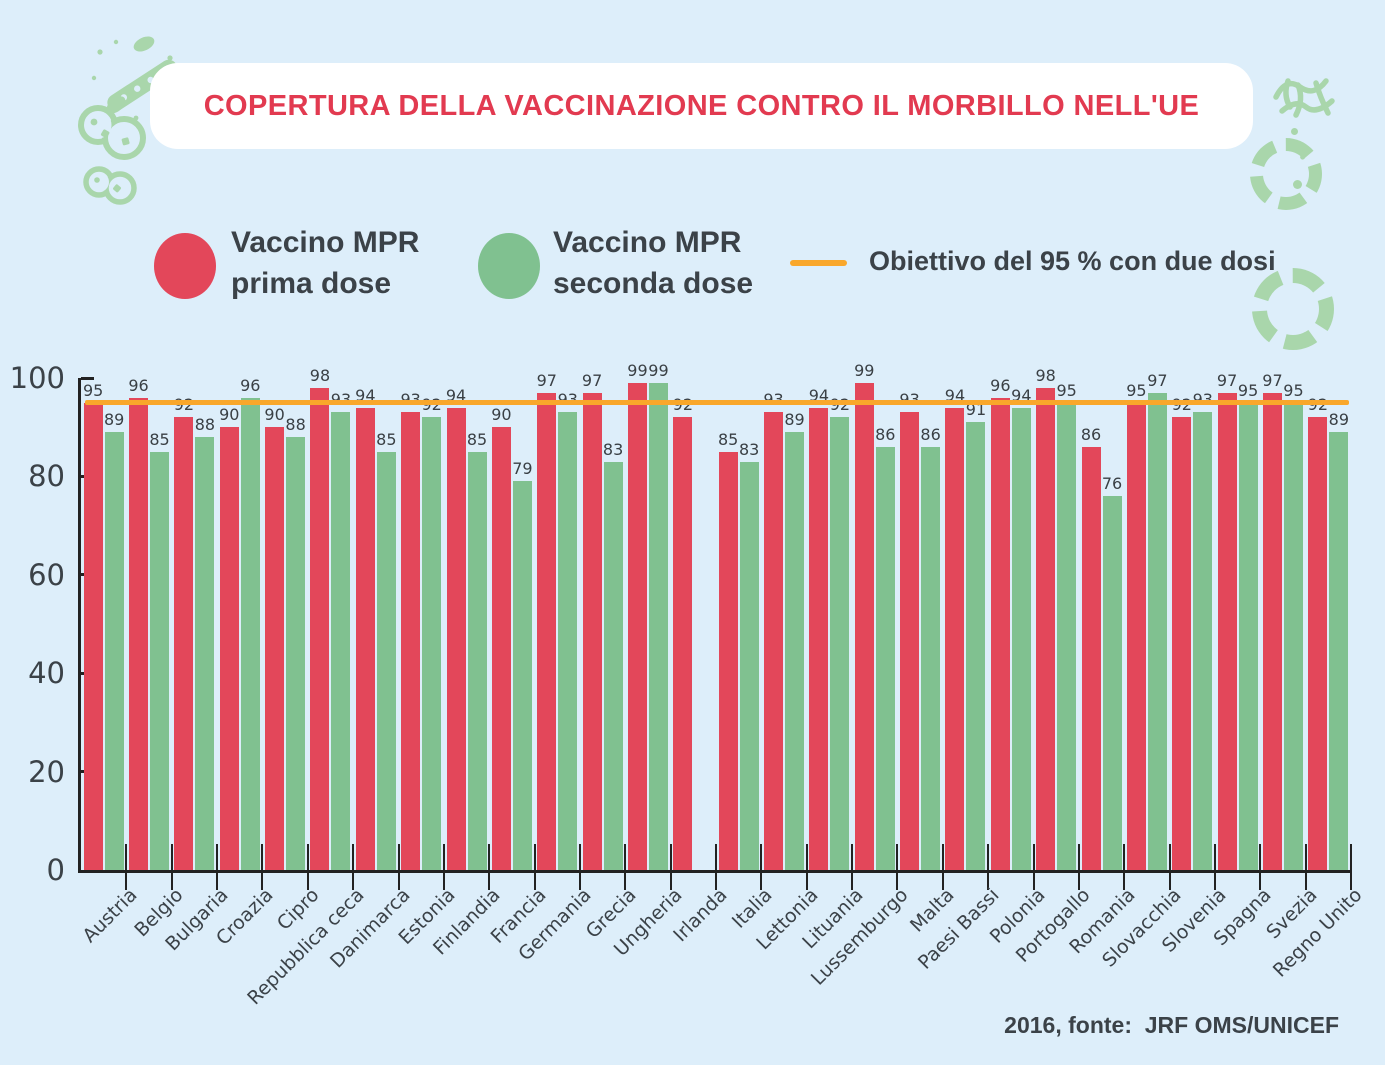  What do you see at coordinates (1136, 636) in the screenshot?
I see `bar-slovacchia-prima-dose` at bounding box center [1136, 636].